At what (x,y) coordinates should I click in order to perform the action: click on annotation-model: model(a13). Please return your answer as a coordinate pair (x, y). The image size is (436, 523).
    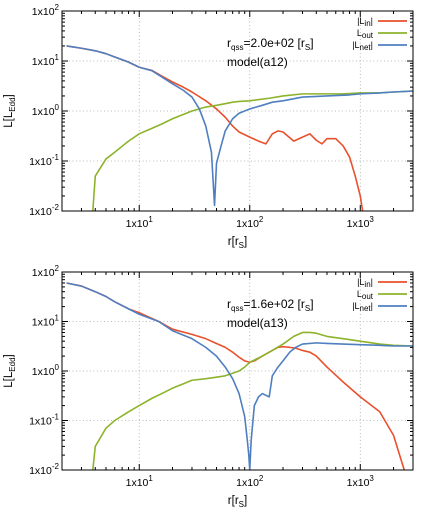
    Looking at the image, I should click on (257, 323).